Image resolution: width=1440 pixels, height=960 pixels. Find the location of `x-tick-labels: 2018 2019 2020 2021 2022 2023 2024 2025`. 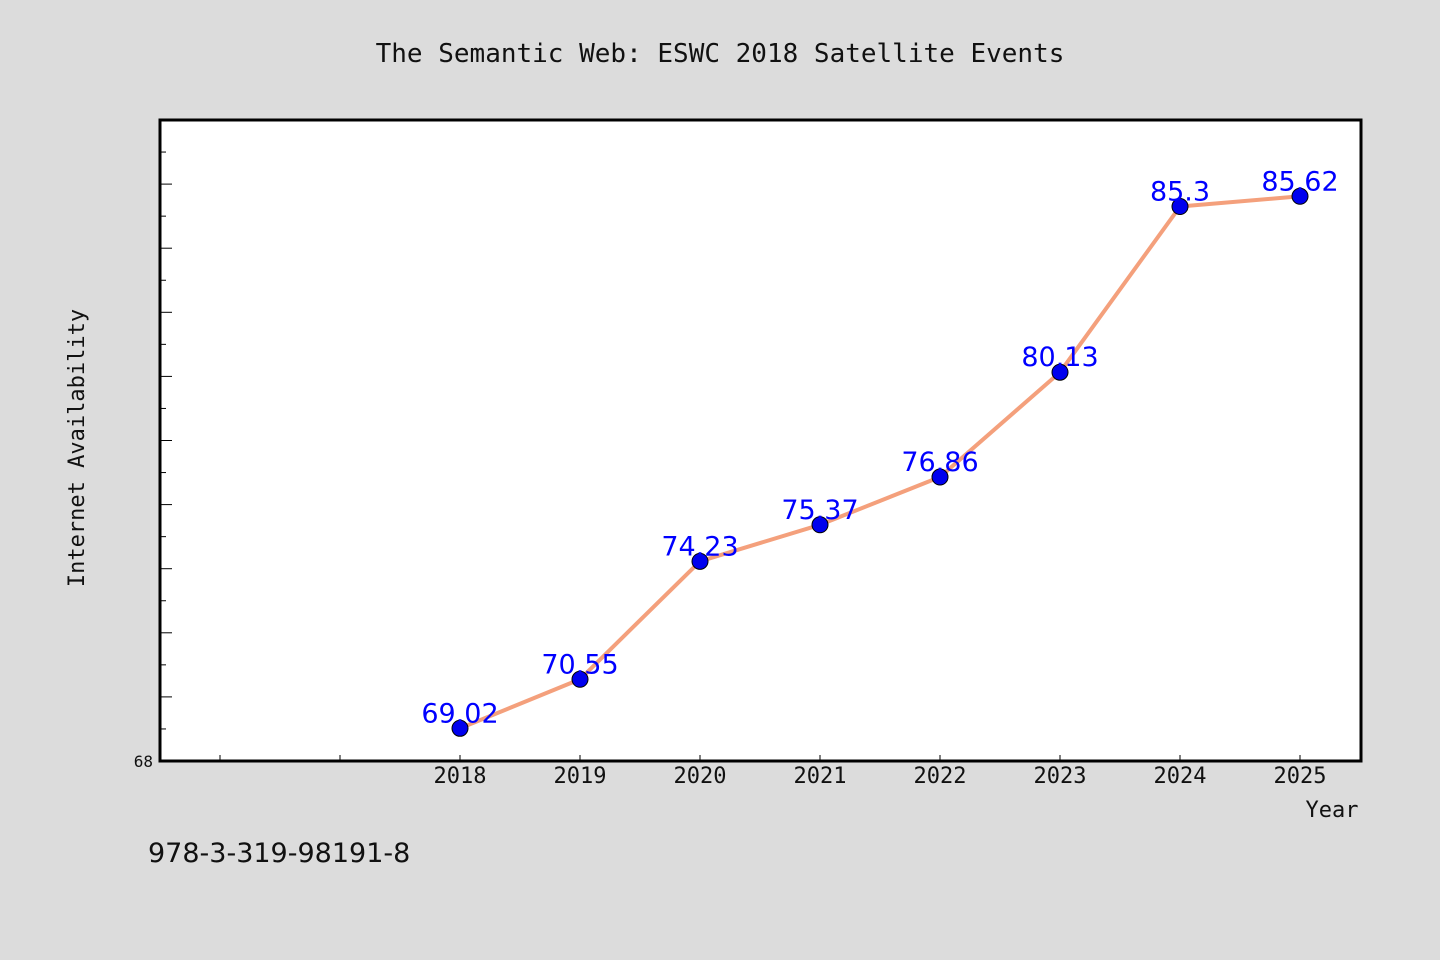

x-tick-labels: 2018 2019 2020 2021 2022 2023 2024 2025 is located at coordinates (880, 776).